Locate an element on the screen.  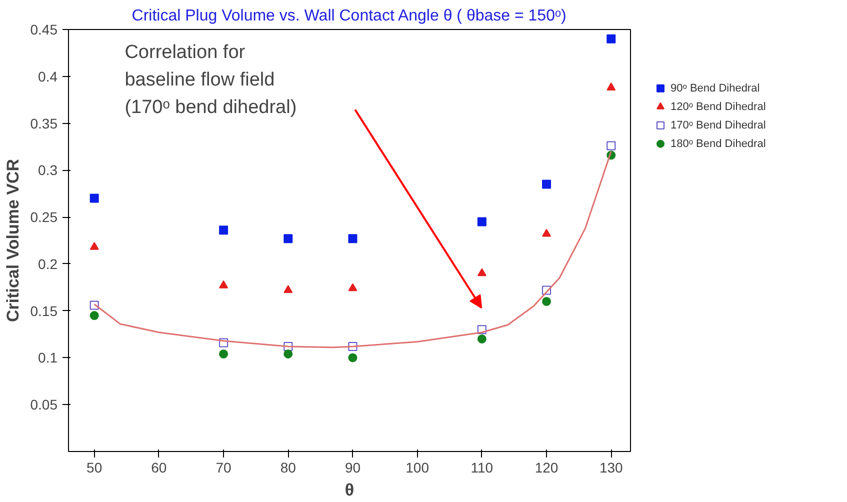
y-tick-label: 0.3 is located at coordinates (48, 170).